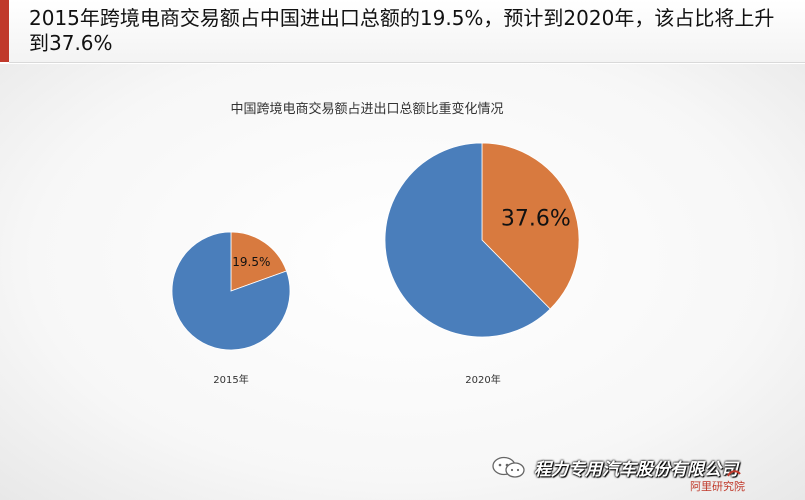 The image size is (805, 500). I want to click on accent-bar, so click(4, 31).